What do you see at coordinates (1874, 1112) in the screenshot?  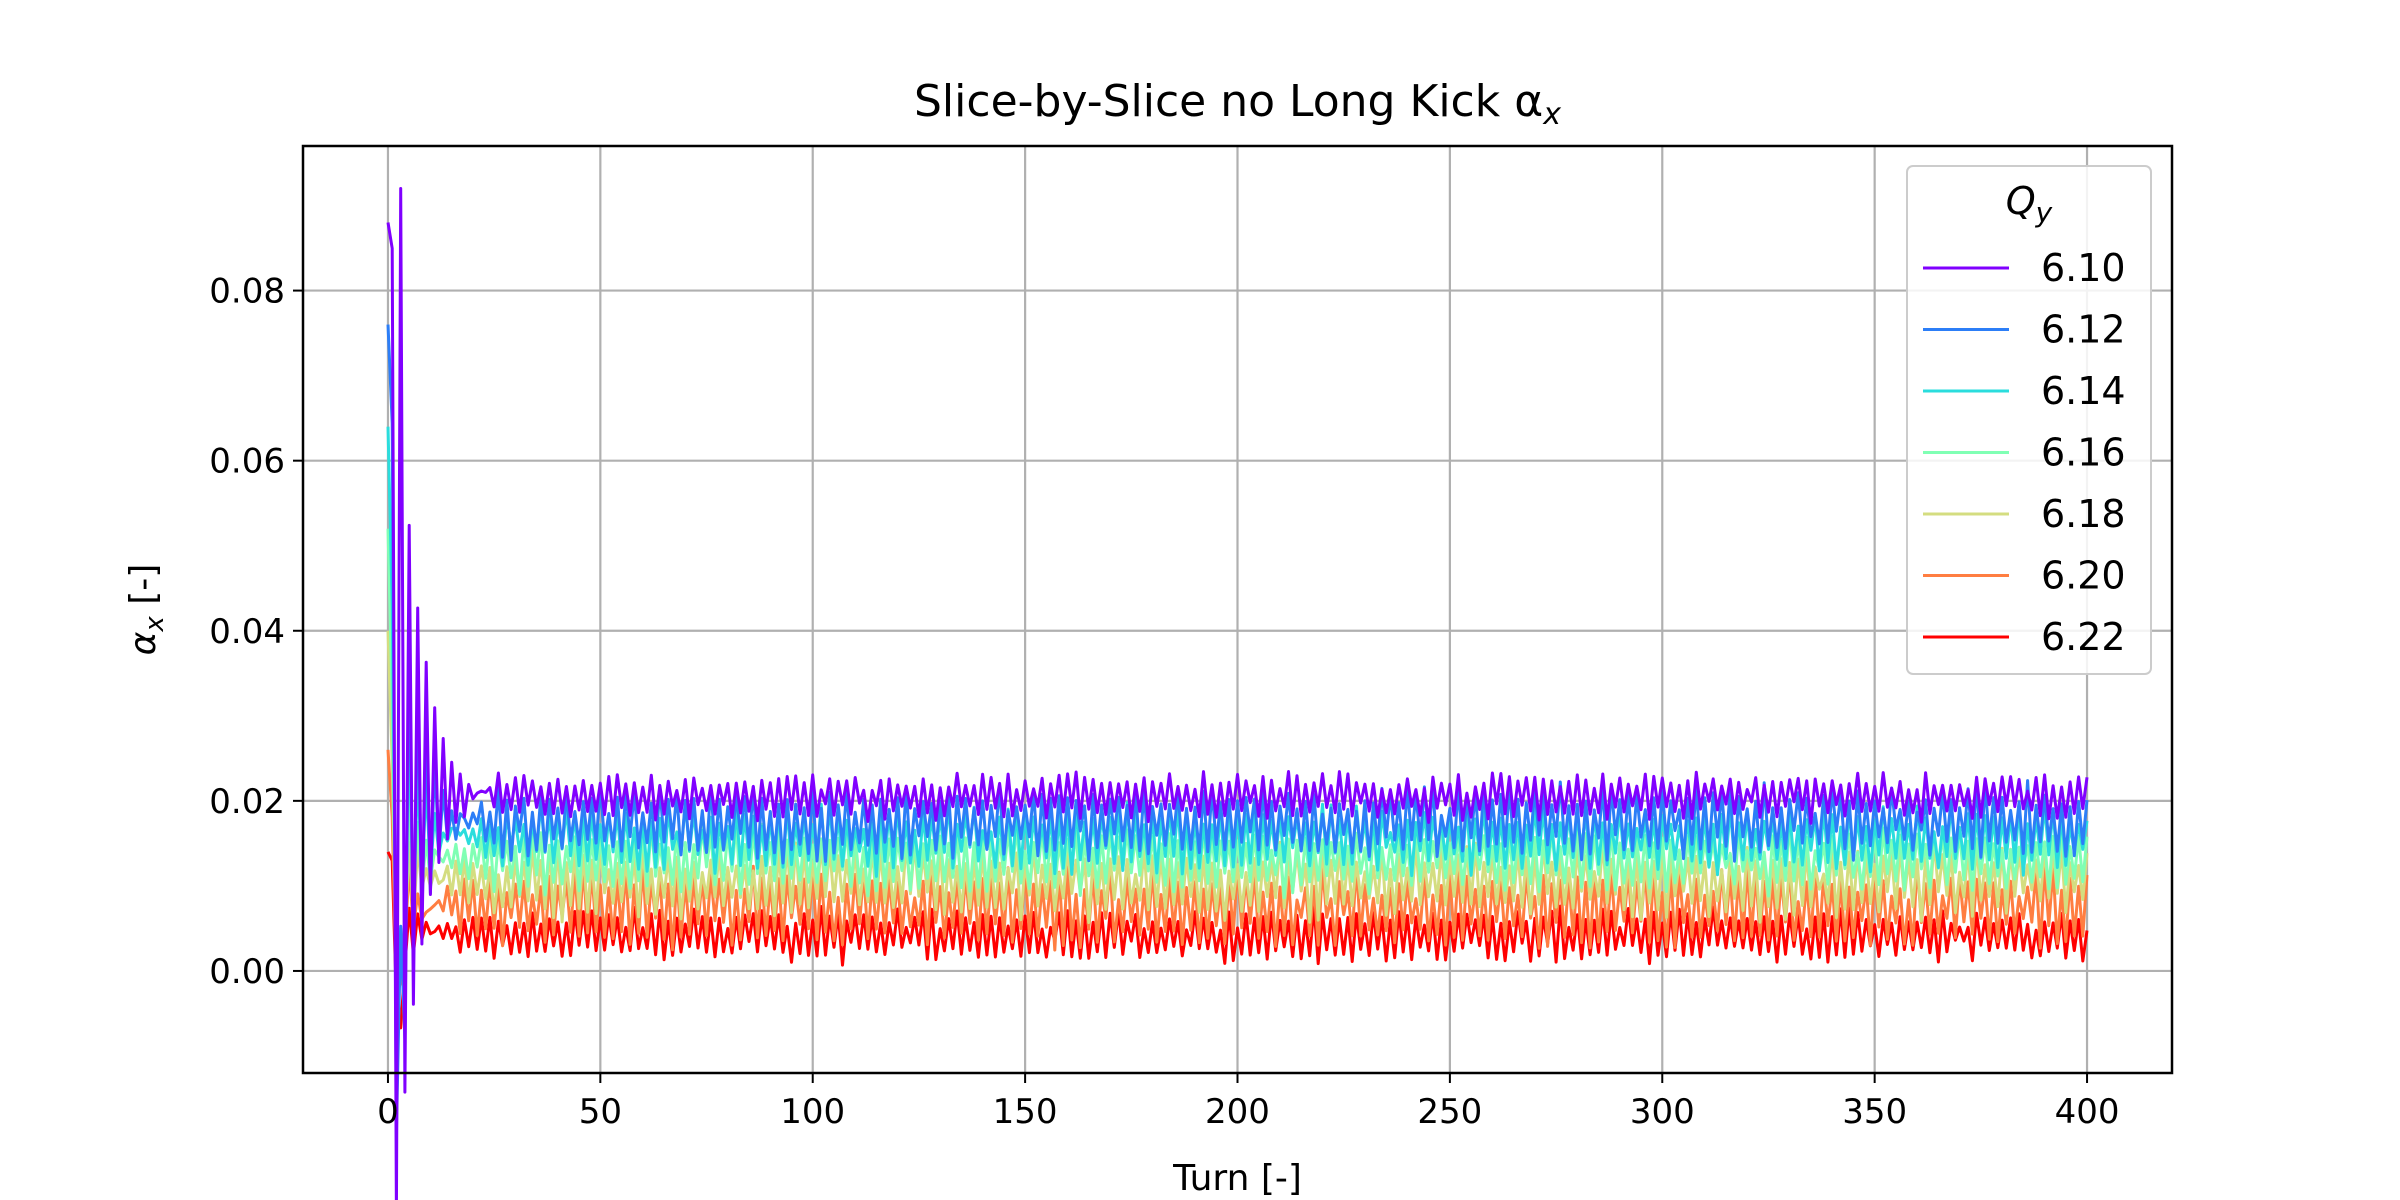 I see `x-tick-label-350: 350` at bounding box center [1874, 1112].